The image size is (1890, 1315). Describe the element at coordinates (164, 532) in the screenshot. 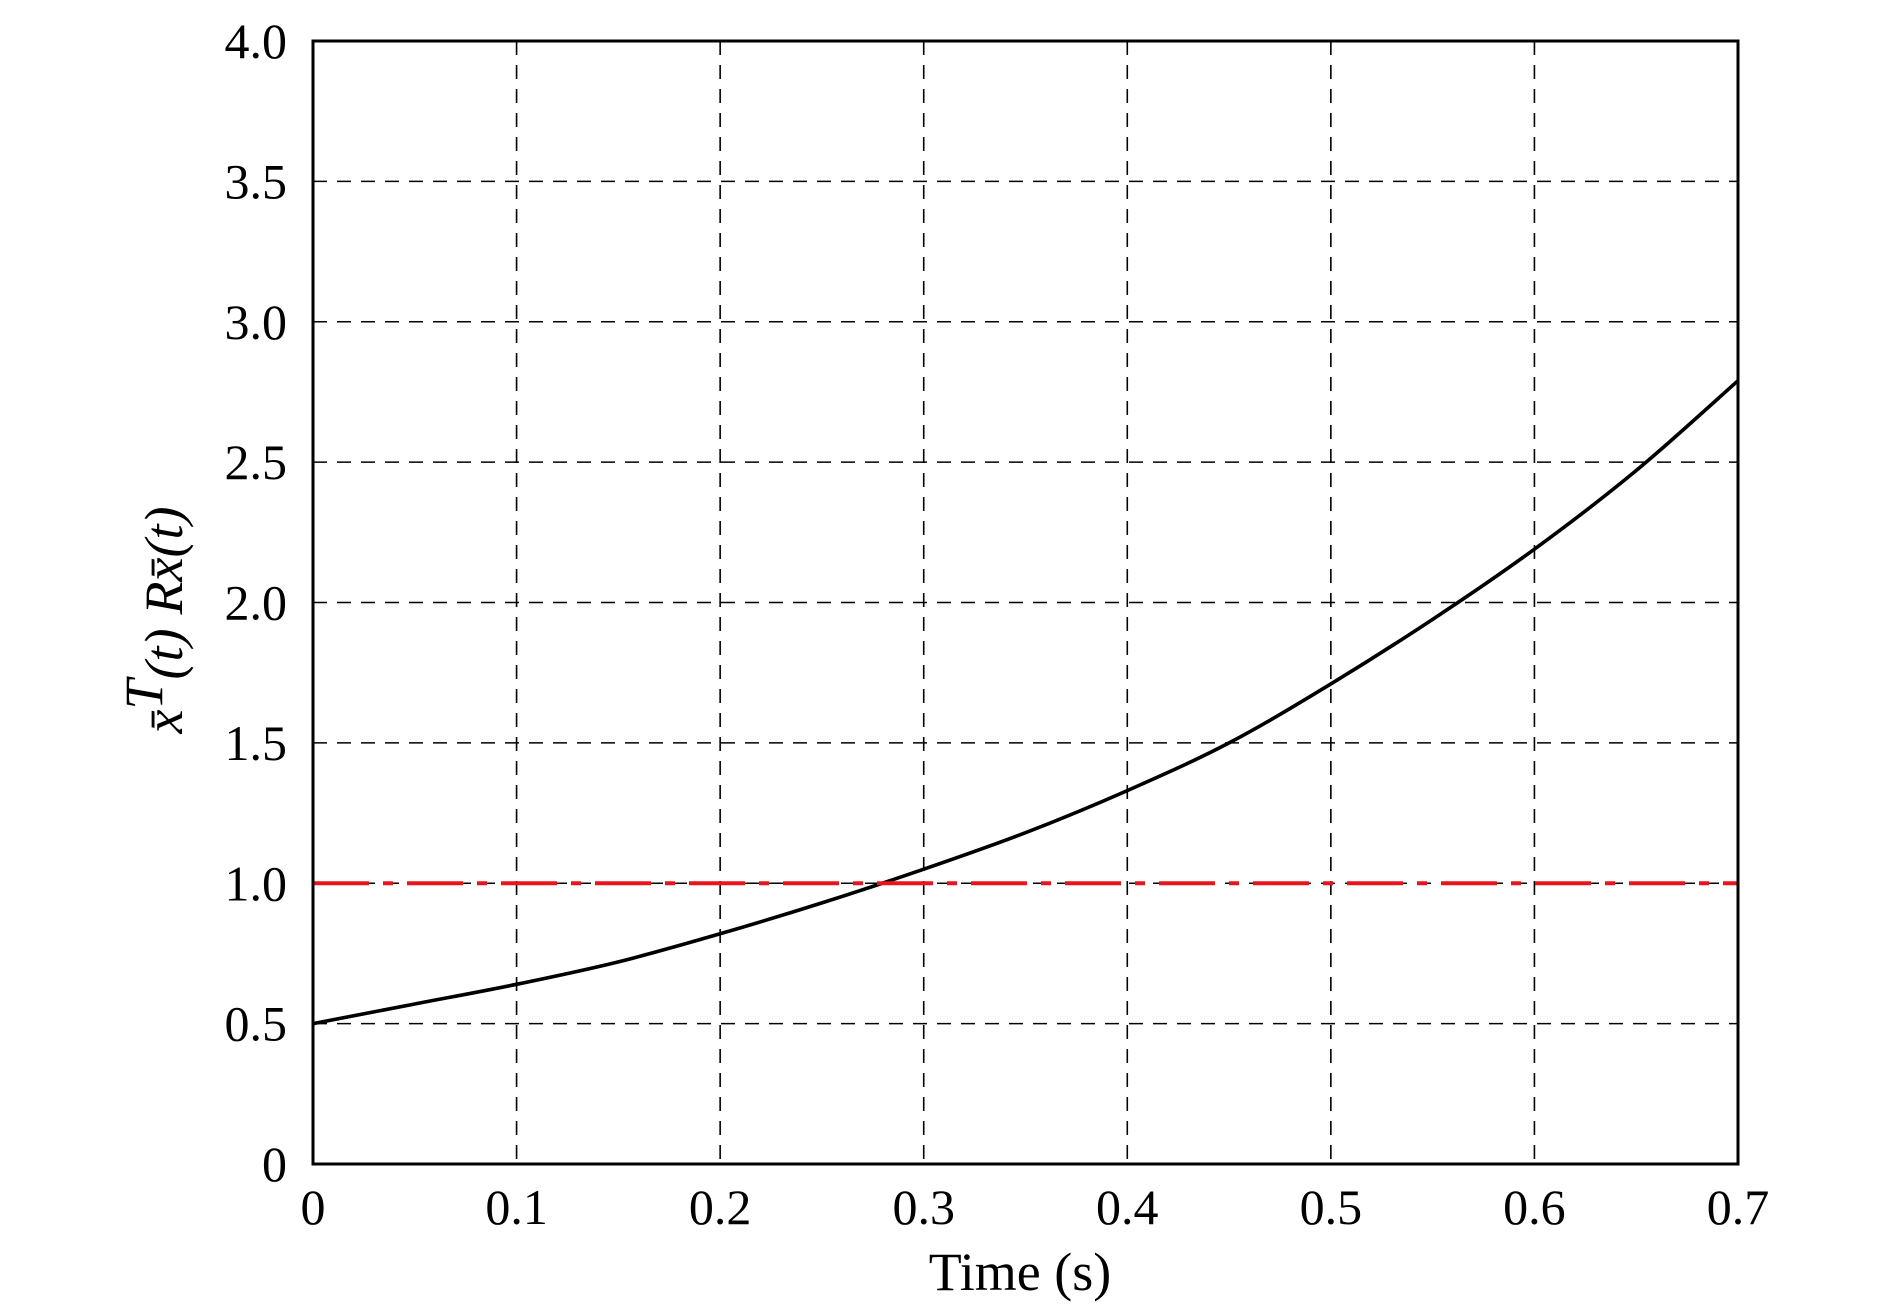

I see `y-label-arg2: (t)` at that location.